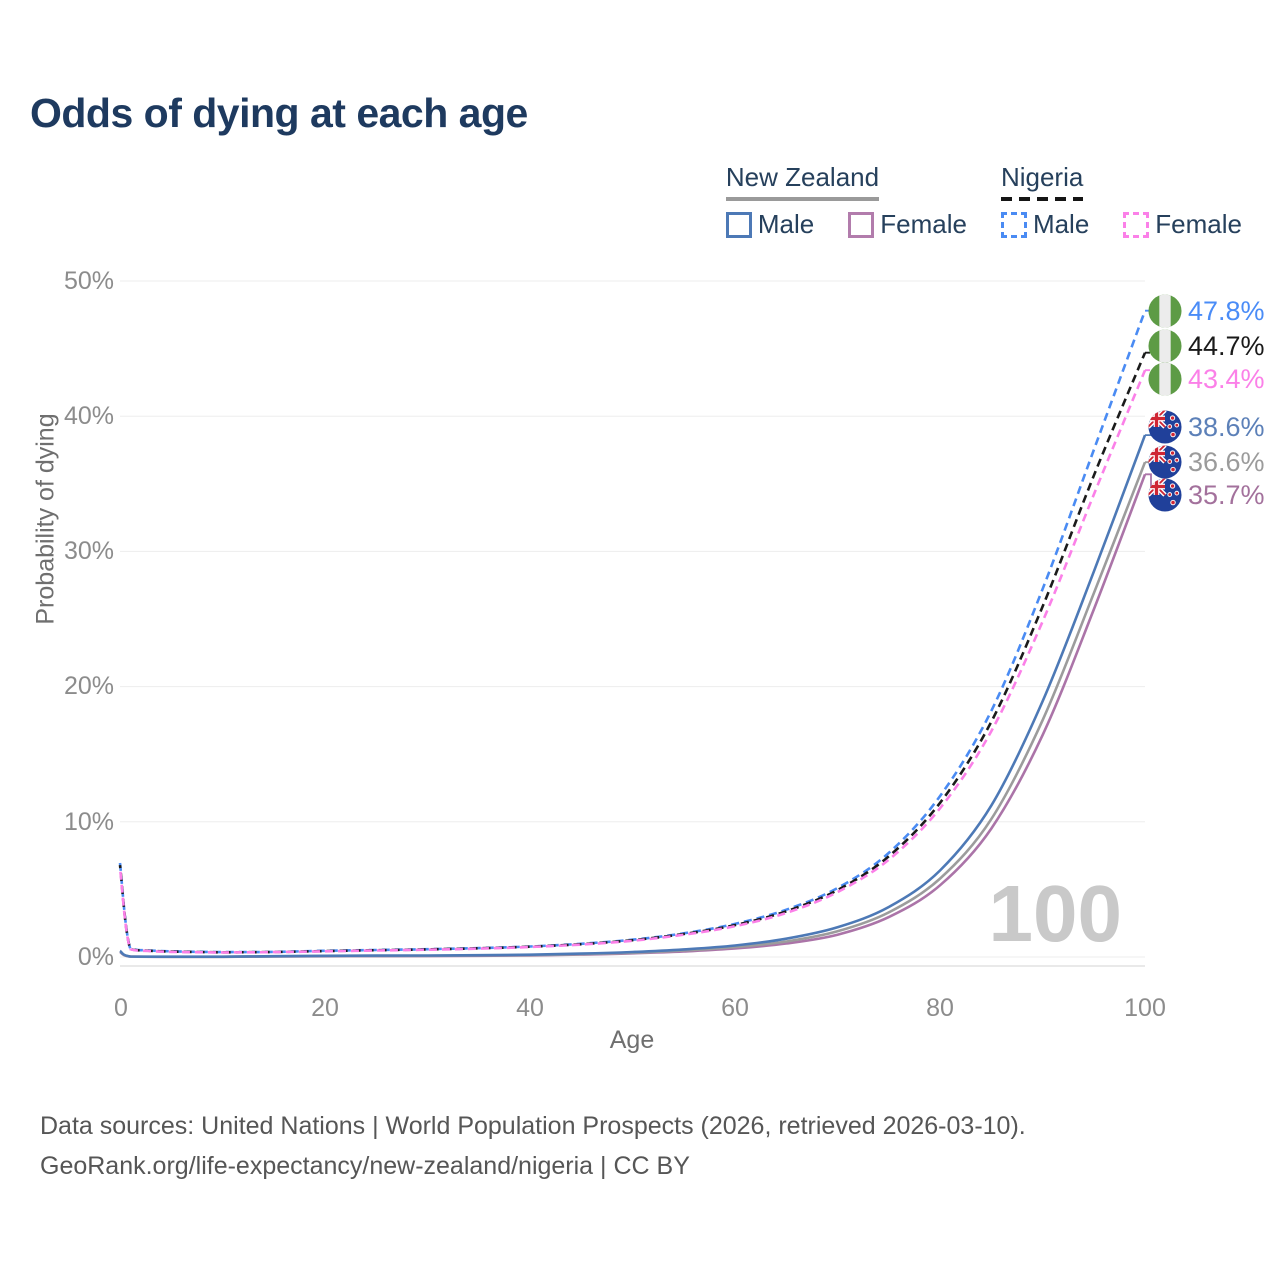 This screenshot has width=1280, height=1280. What do you see at coordinates (1055, 913) in the screenshot?
I see `age-counter-watermark: 100` at bounding box center [1055, 913].